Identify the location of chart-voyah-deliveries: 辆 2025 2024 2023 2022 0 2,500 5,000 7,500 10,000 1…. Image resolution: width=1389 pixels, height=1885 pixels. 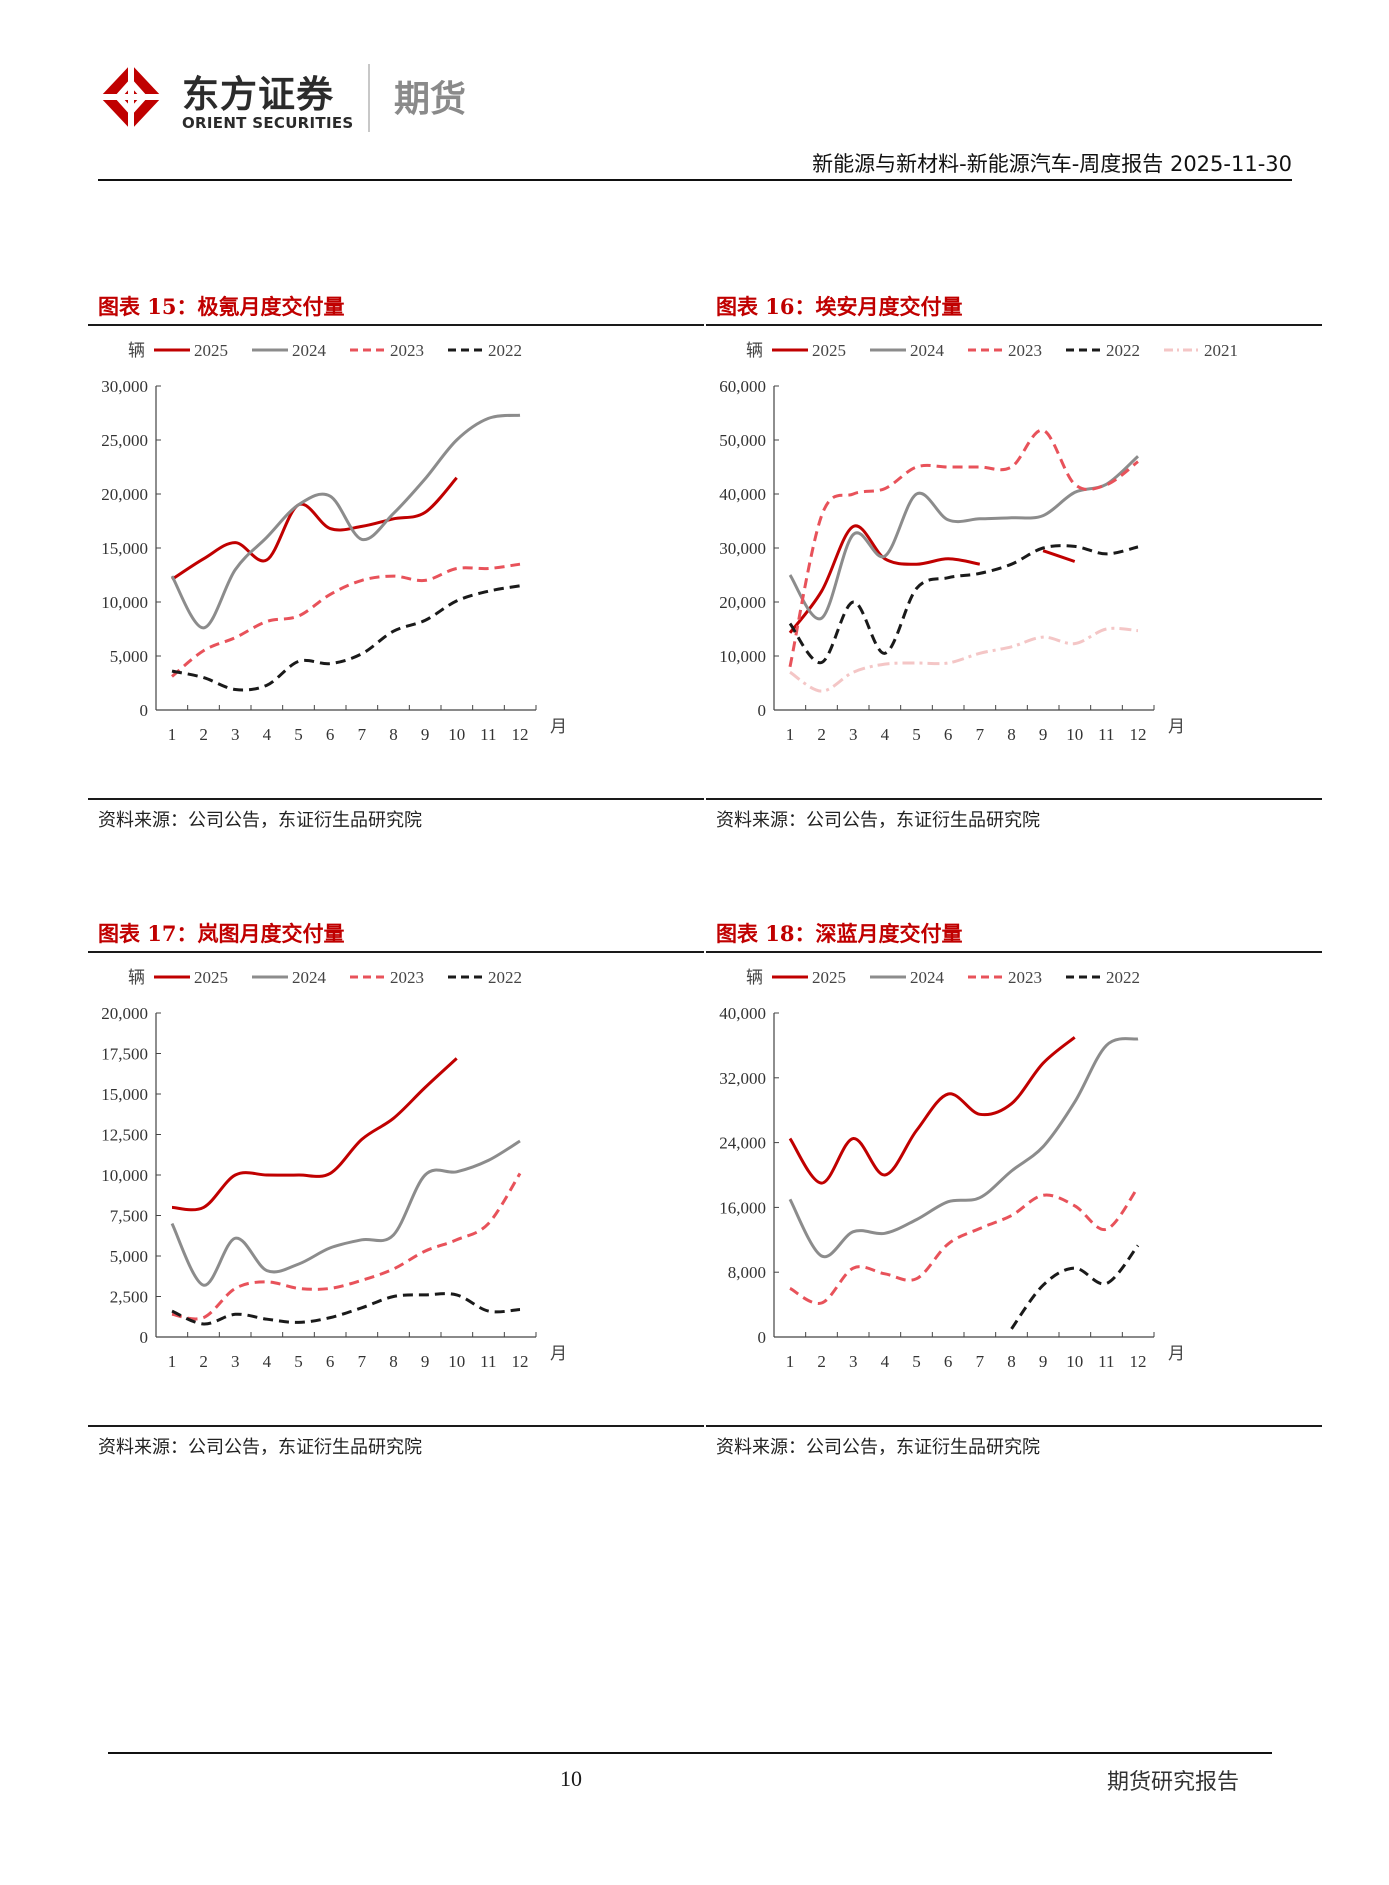
(334, 1169).